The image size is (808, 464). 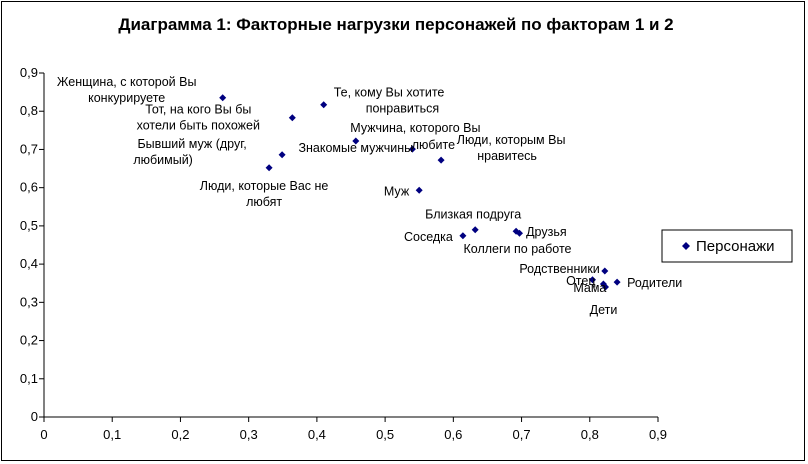 What do you see at coordinates (355, 148) in the screenshot?
I see `point-label: Знакомые мужчины` at bounding box center [355, 148].